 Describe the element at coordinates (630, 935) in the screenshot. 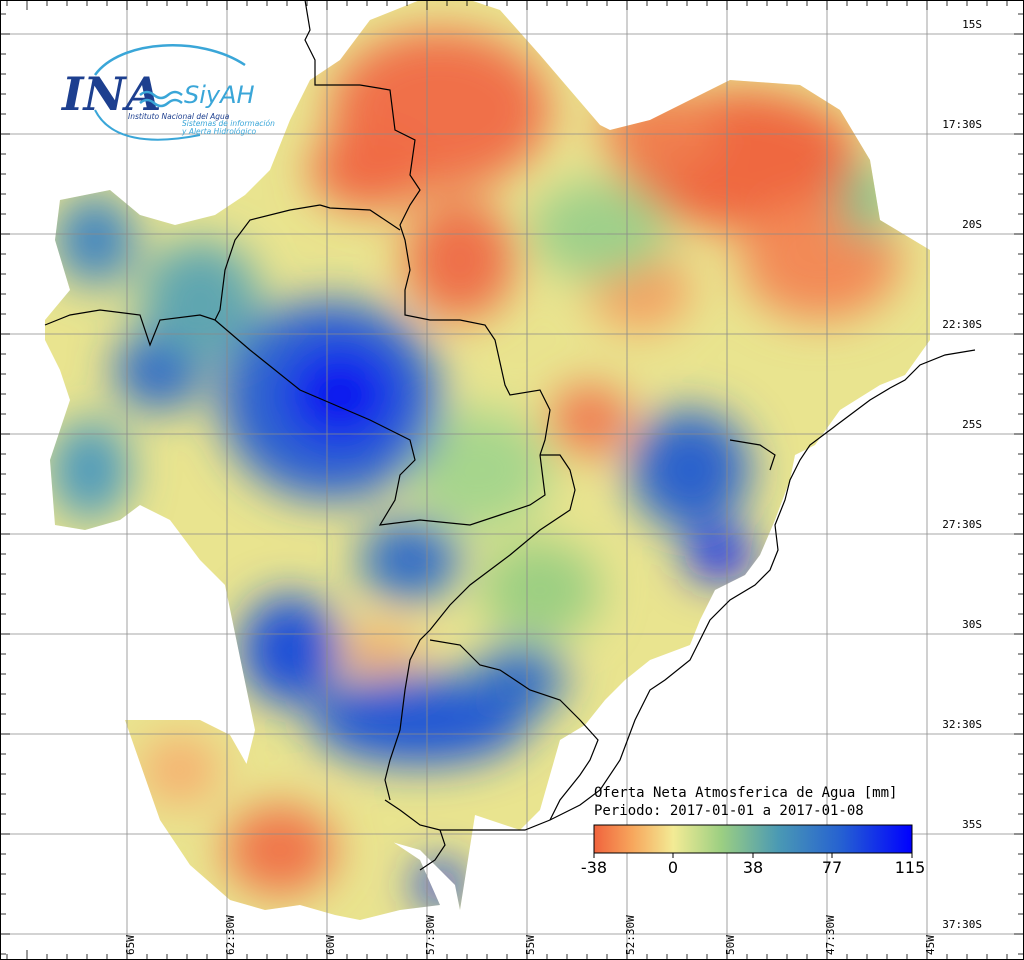

I see `lon-label: 52:30W` at that location.